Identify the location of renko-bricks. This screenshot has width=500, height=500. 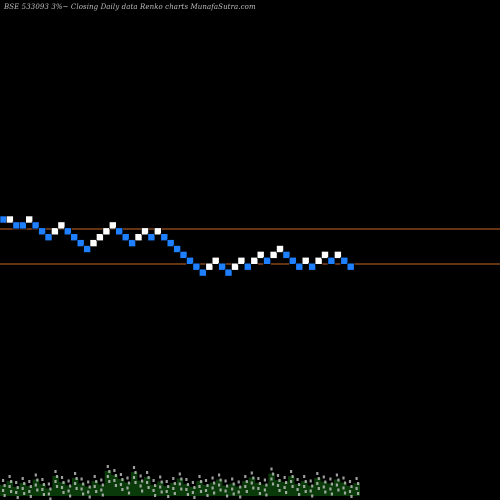
(177, 246).